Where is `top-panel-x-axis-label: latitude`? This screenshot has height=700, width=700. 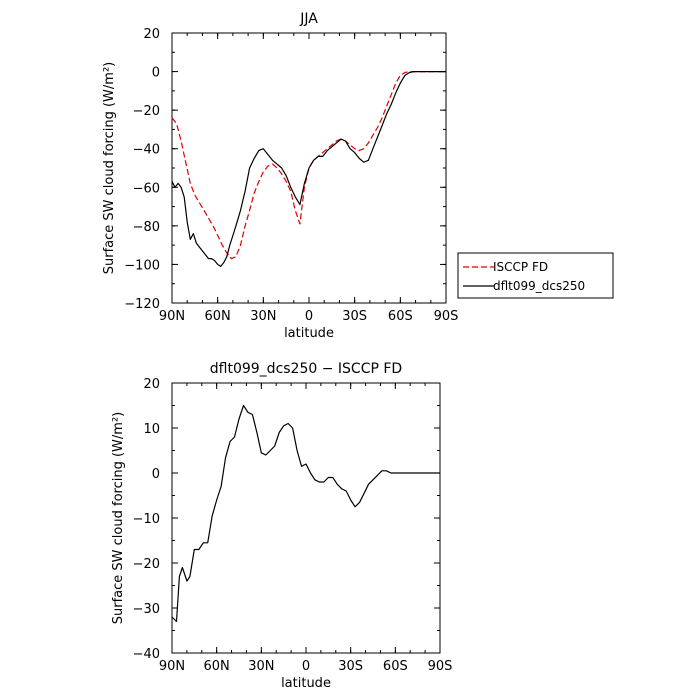
top-panel-x-axis-label: latitude is located at coordinates (309, 333).